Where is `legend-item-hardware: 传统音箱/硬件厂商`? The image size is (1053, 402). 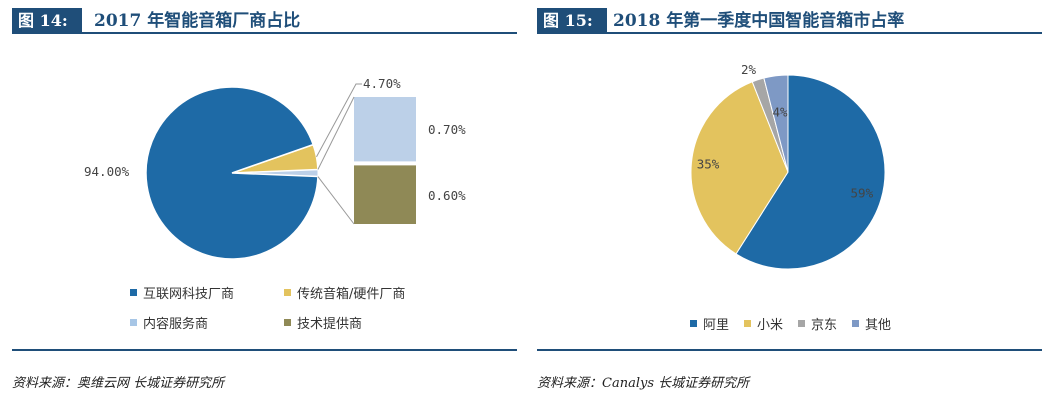
legend-item-hardware: 传统音箱/硬件厂商 is located at coordinates (344, 292).